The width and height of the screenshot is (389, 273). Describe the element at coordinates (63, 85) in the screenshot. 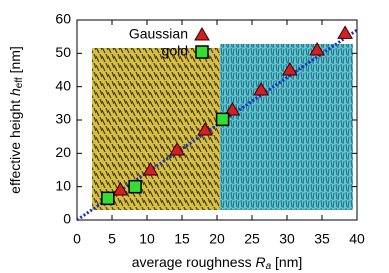

I see `y-tick-label: 40` at that location.